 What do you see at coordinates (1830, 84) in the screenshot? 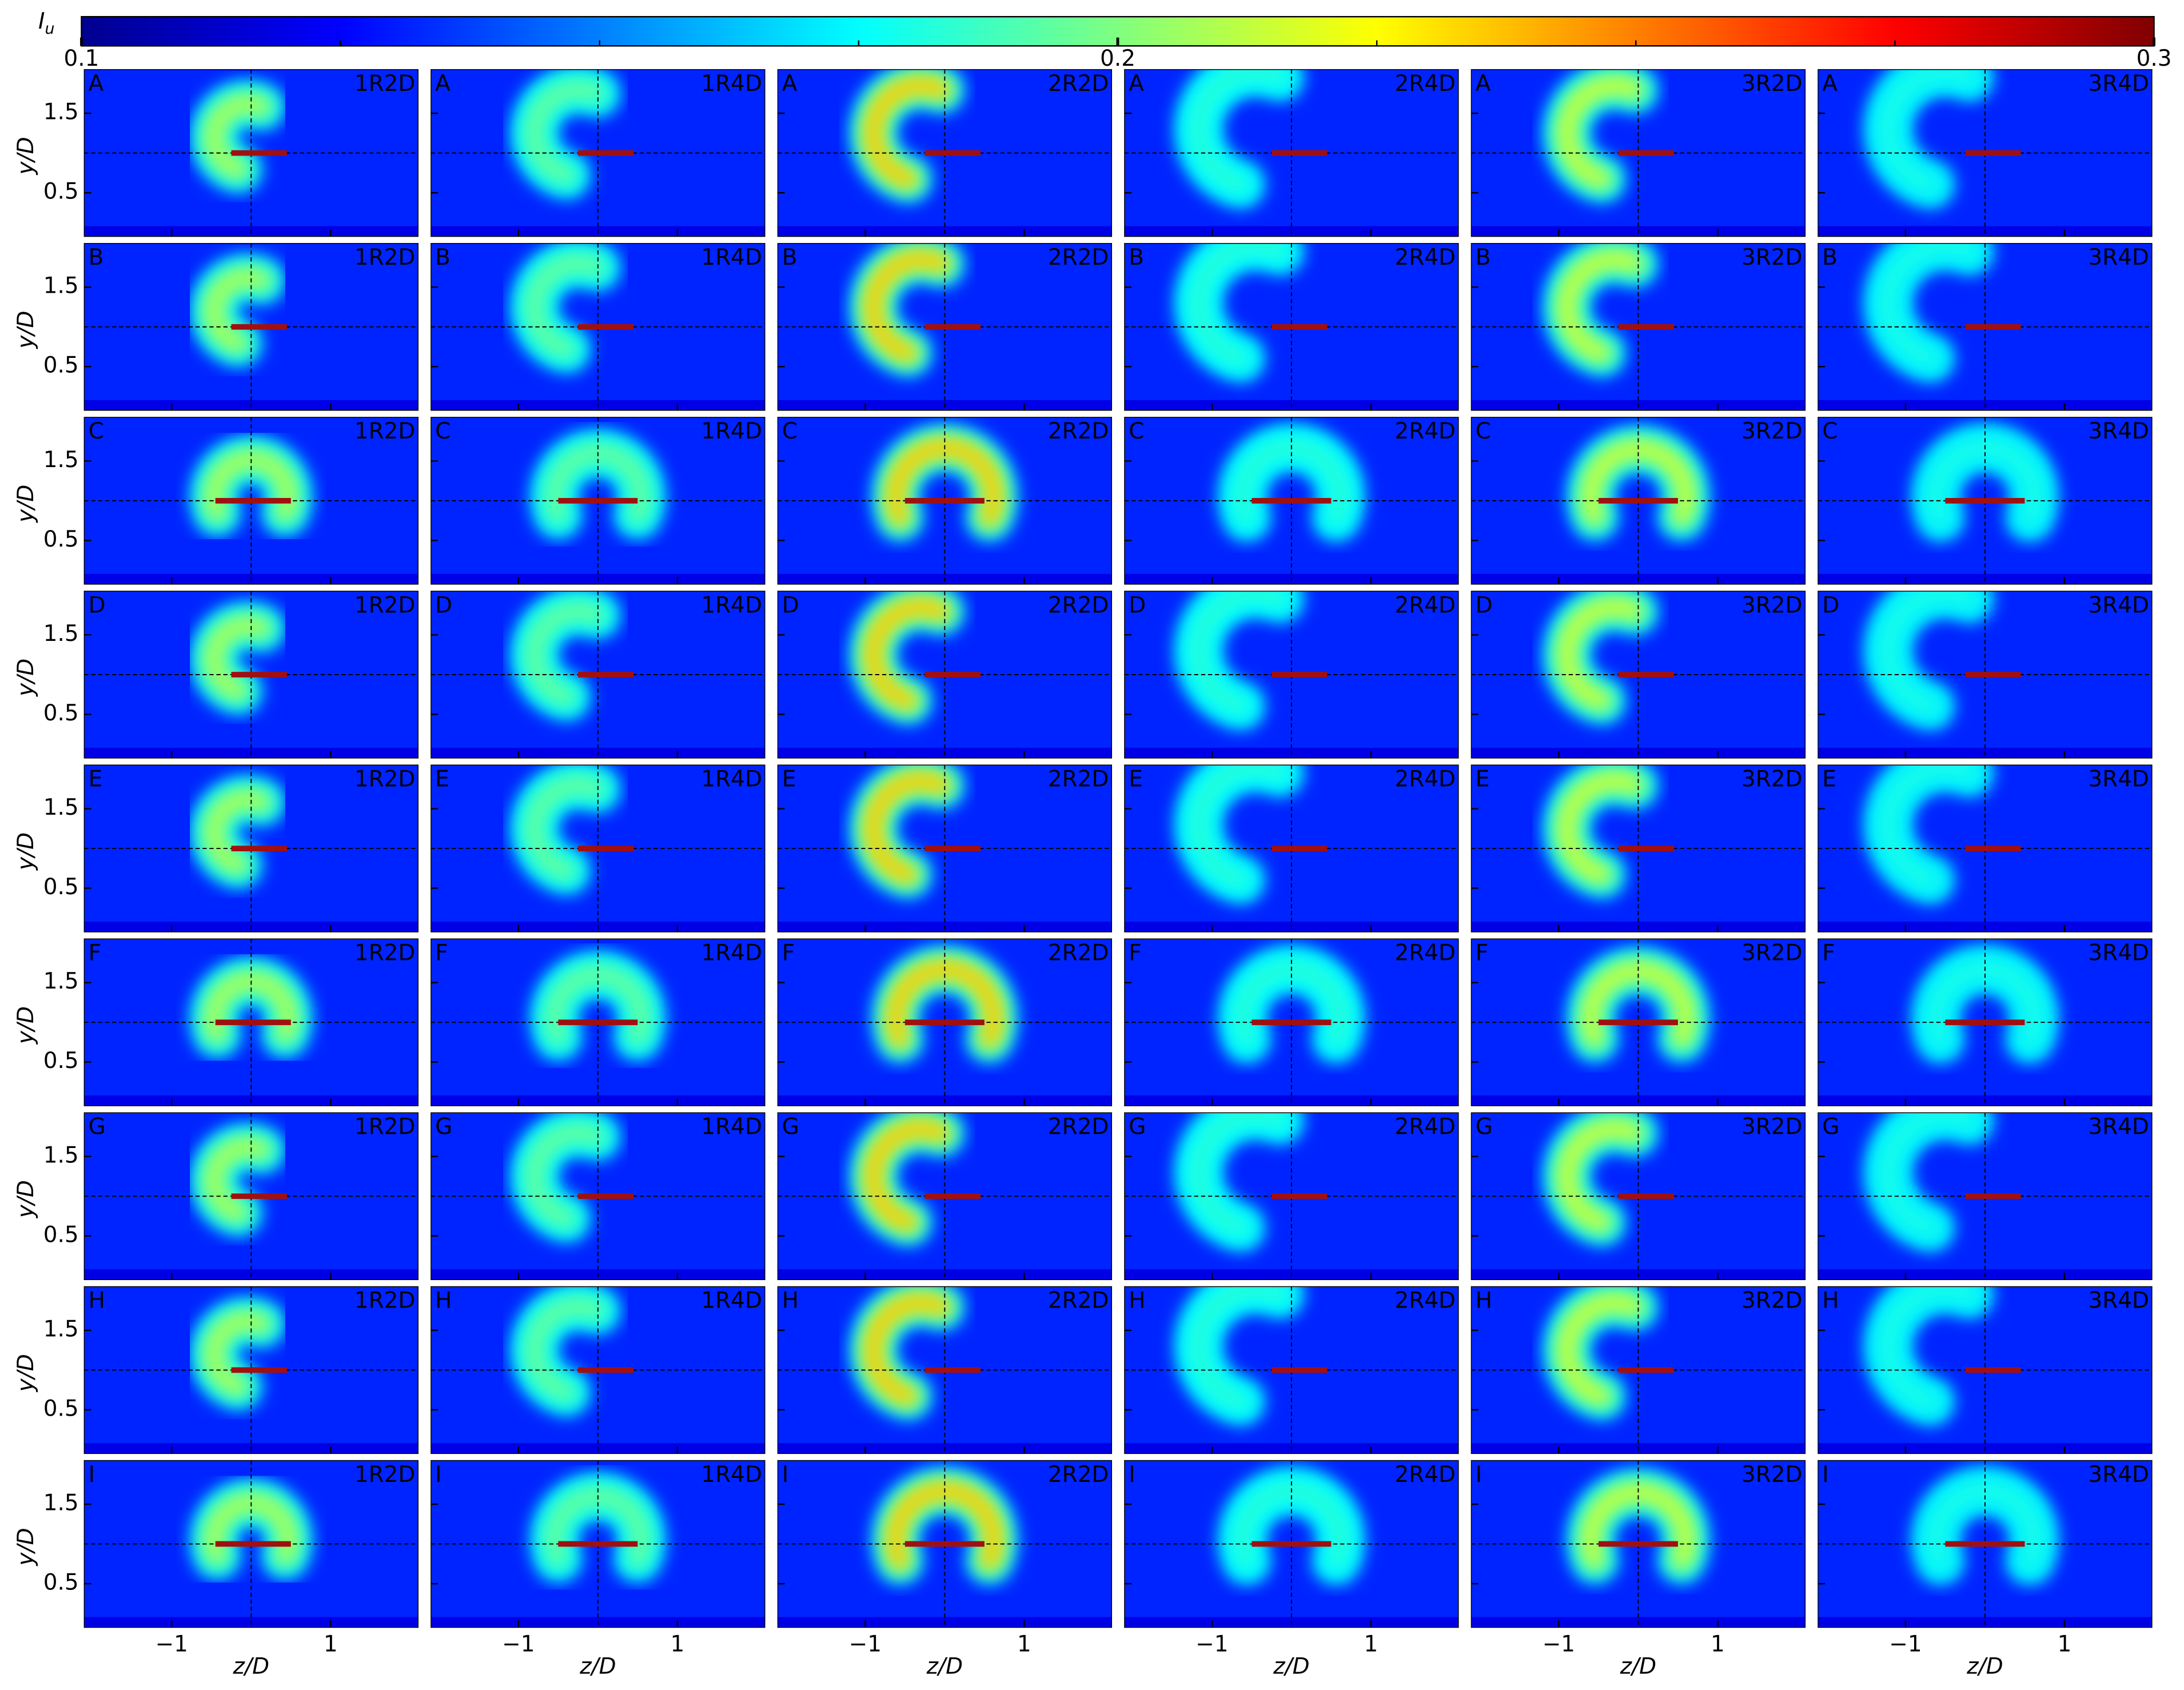
I see `row-label: A` at bounding box center [1830, 84].